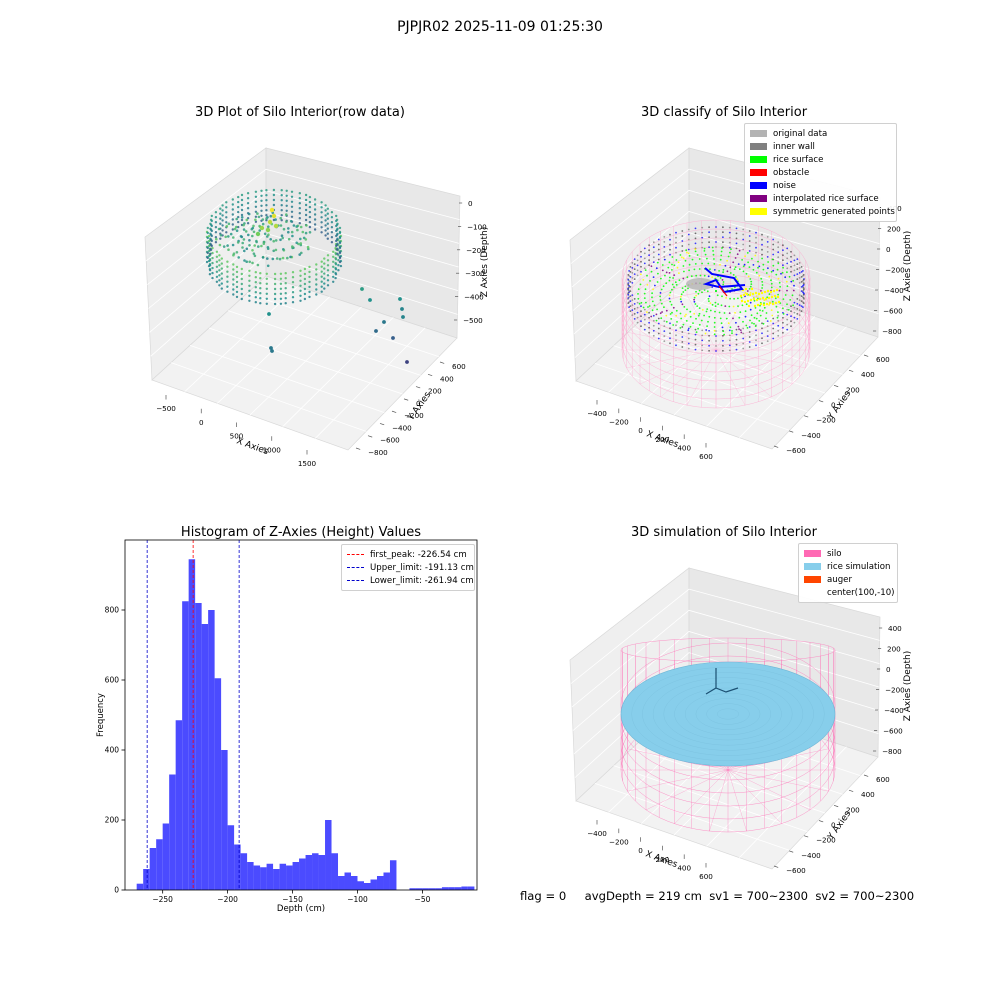 This screenshot has height=1000, width=1000. What do you see at coordinates (430, 375) in the screenshot?
I see `panel1-y-tick-mark` at bounding box center [430, 375].